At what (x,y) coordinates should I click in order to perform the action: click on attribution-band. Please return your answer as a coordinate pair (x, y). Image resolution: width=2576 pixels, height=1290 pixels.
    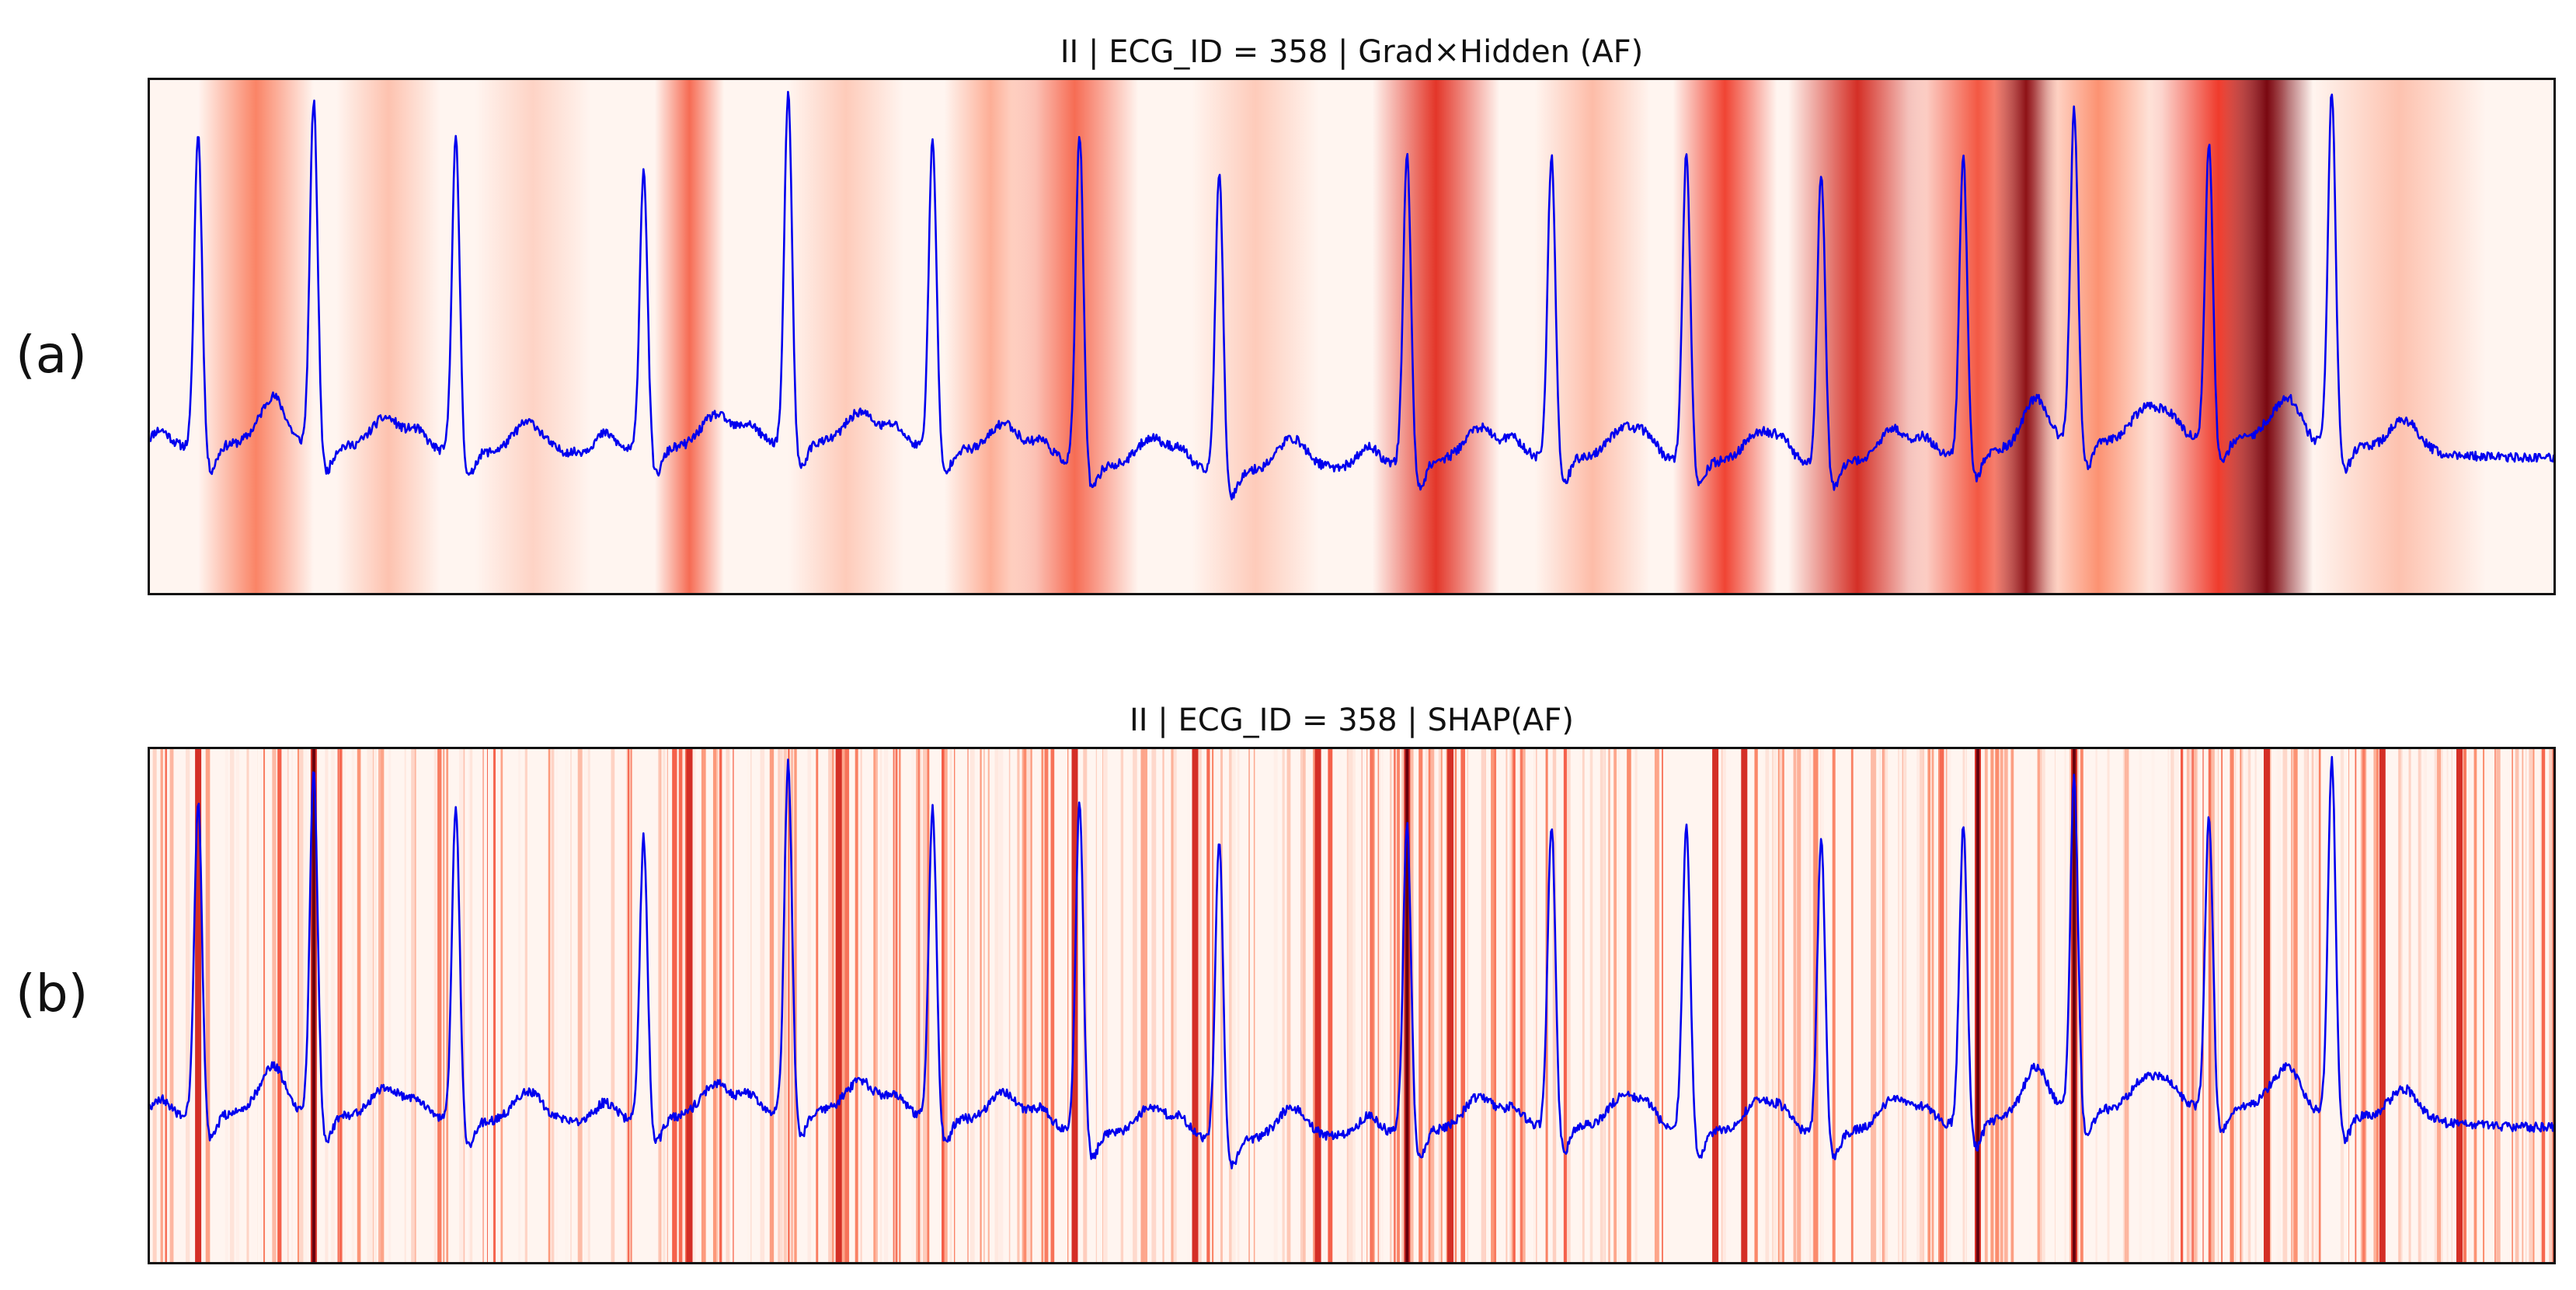
    Looking at the image, I should click on (533, 336).